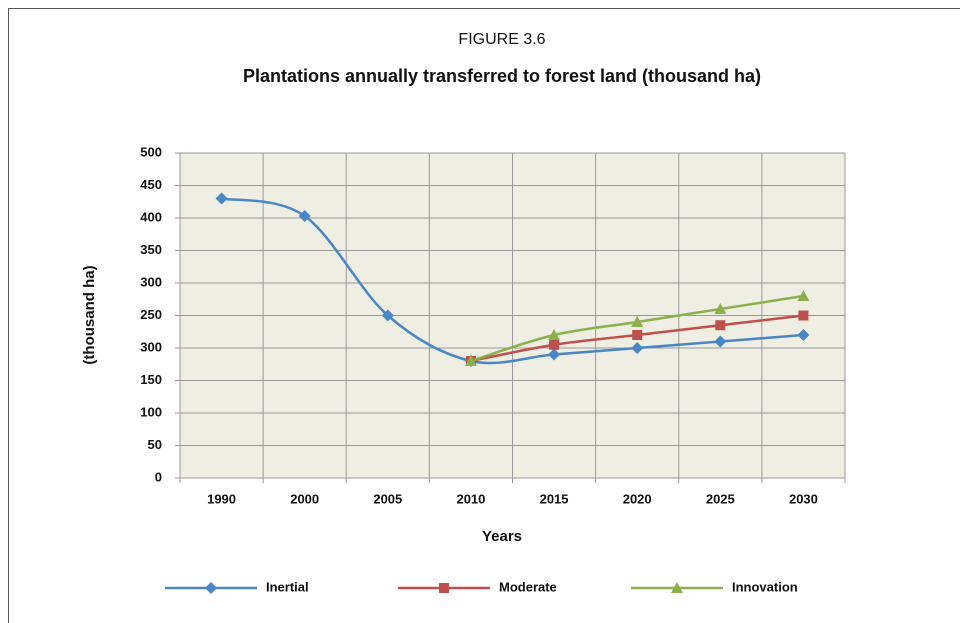 Image resolution: width=960 pixels, height=623 pixels. Describe the element at coordinates (151, 314) in the screenshot. I see `y-tick-label: 250` at that location.